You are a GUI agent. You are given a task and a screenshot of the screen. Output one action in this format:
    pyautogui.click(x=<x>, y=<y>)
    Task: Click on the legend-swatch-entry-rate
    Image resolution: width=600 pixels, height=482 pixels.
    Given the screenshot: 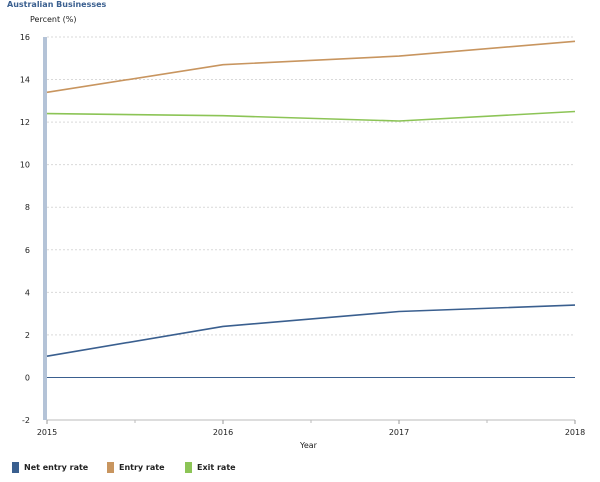 What is the action you would take?
    pyautogui.click(x=110, y=467)
    